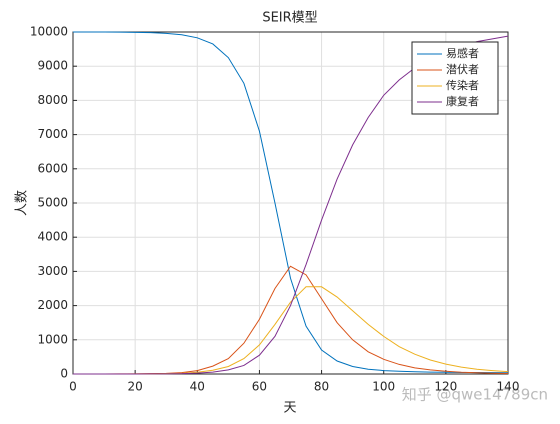 Image resolution: width=560 pixels, height=424 pixels. What do you see at coordinates (462, 69) in the screenshot?
I see `legend-label: 潜伏者` at bounding box center [462, 69].